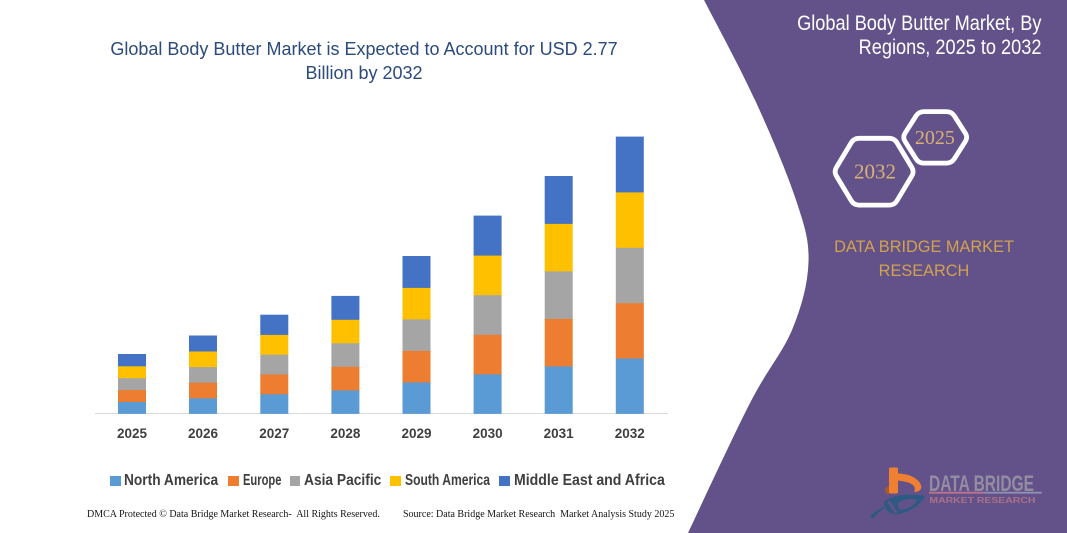 The width and height of the screenshot is (1067, 533). I want to click on svg-text: 2025, so click(935, 138).